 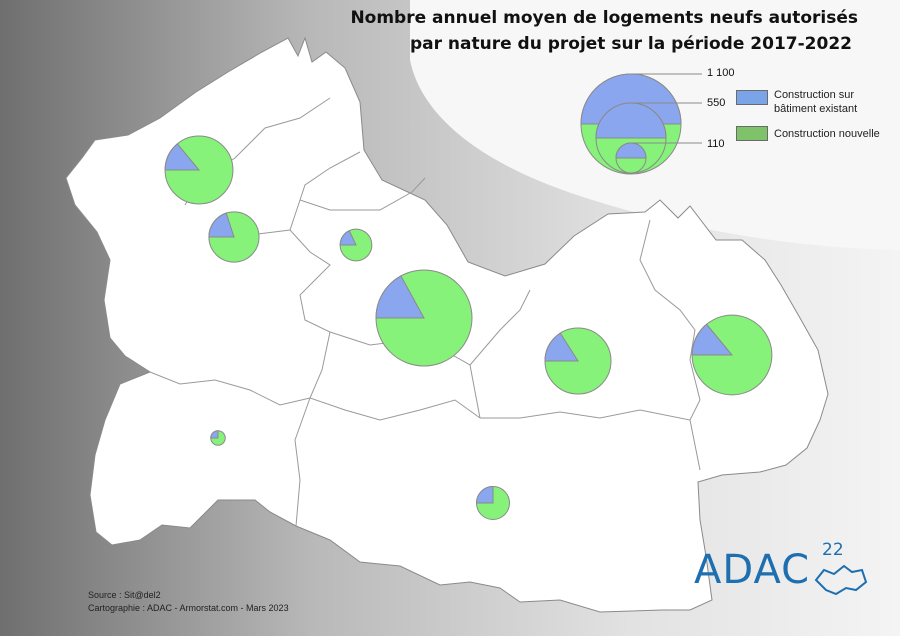 I want to click on legend-value-550: 550, so click(x=716, y=103).